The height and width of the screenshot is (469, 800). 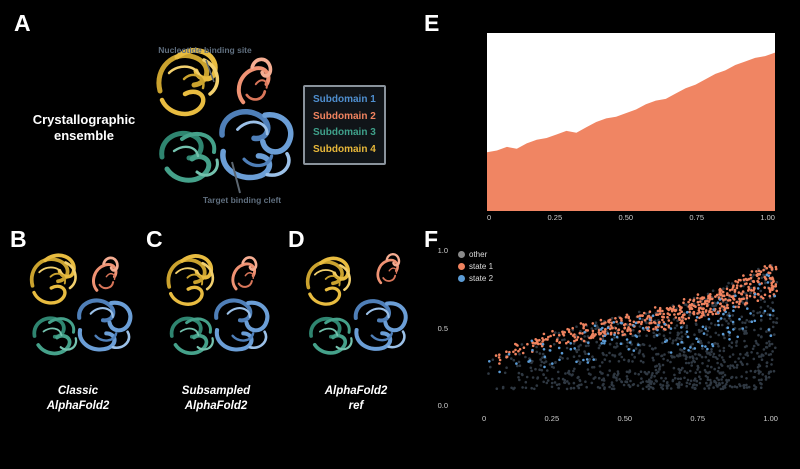 I want to click on tick-label: 0.0, so click(x=442, y=405).